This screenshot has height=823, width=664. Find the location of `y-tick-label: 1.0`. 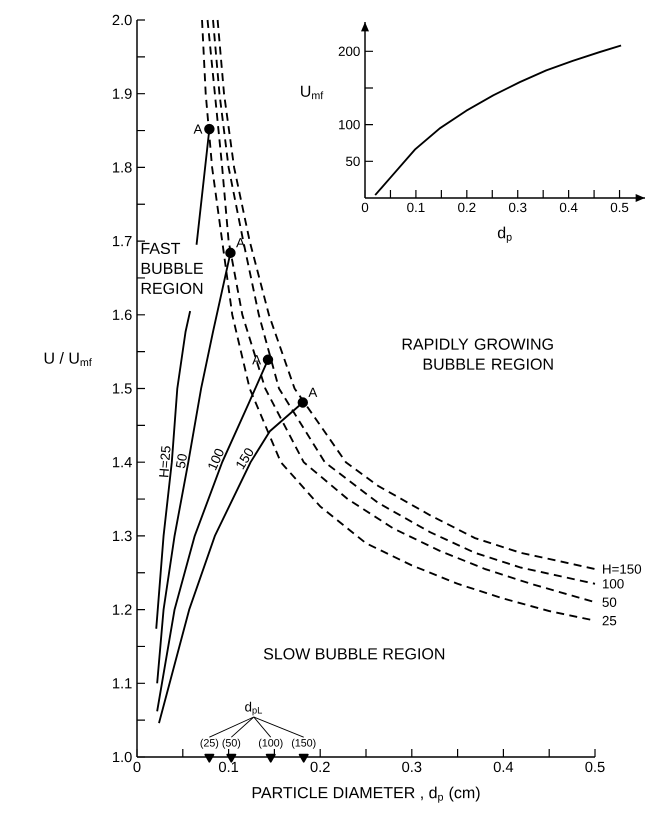

y-tick-label: 1.0 is located at coordinates (122, 757).